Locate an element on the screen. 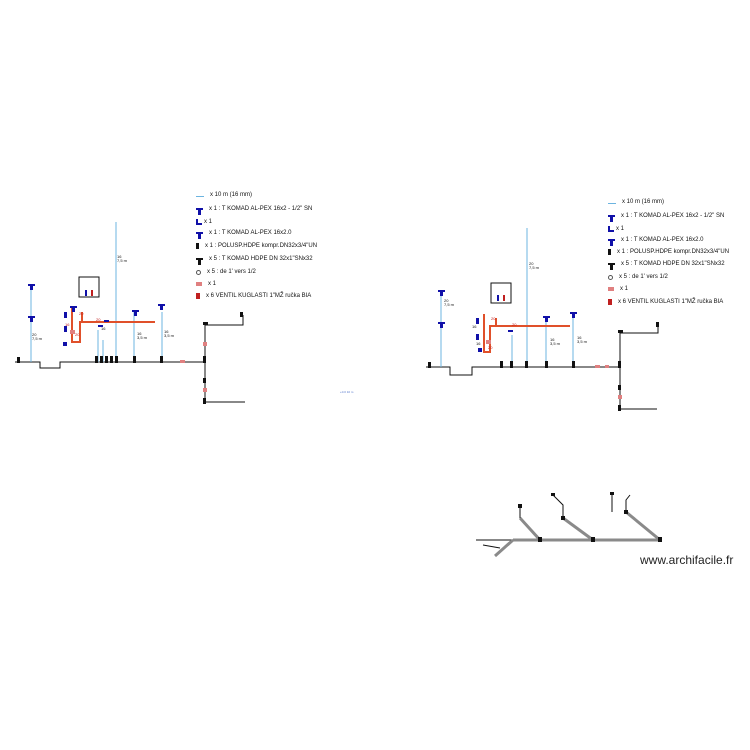 The width and height of the screenshot is (750, 750). iso-diag-c is located at coordinates (578, 529).